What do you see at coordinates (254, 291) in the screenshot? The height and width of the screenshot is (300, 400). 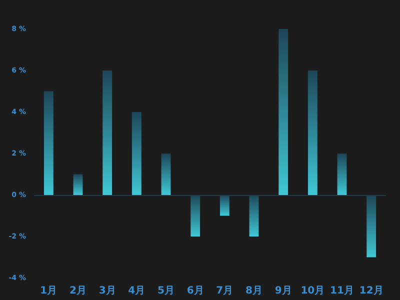 I see `x-tick-label: 8月` at bounding box center [254, 291].